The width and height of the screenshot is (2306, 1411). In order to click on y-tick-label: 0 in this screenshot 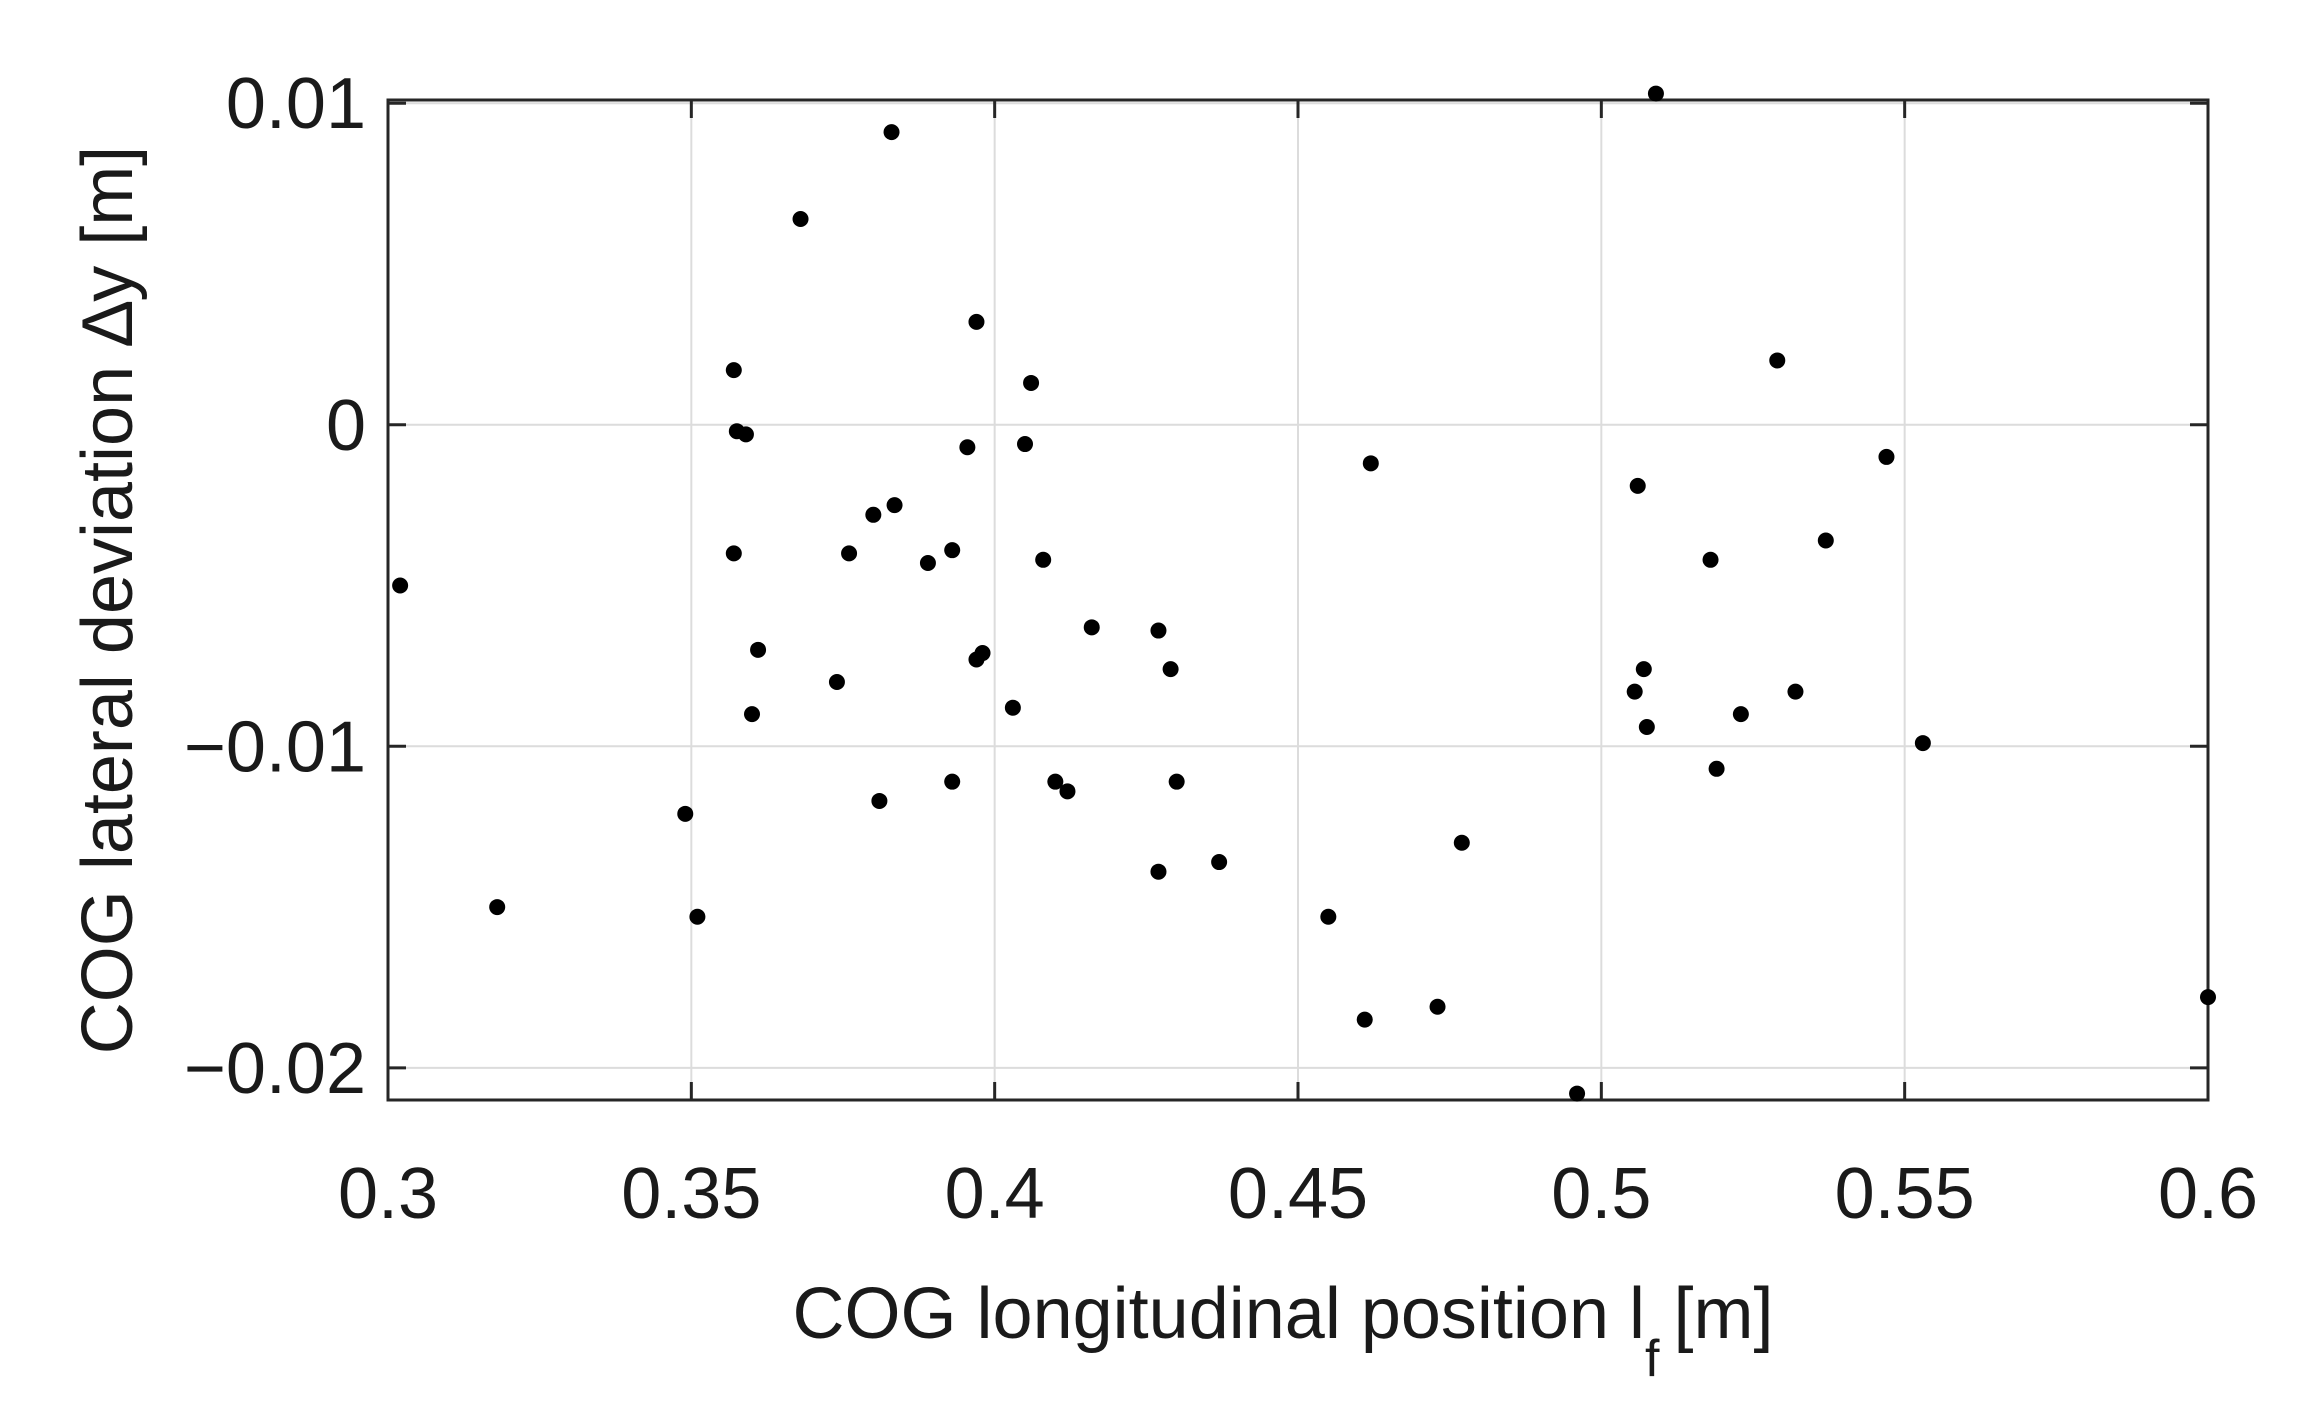, I will do `click(346, 426)`.